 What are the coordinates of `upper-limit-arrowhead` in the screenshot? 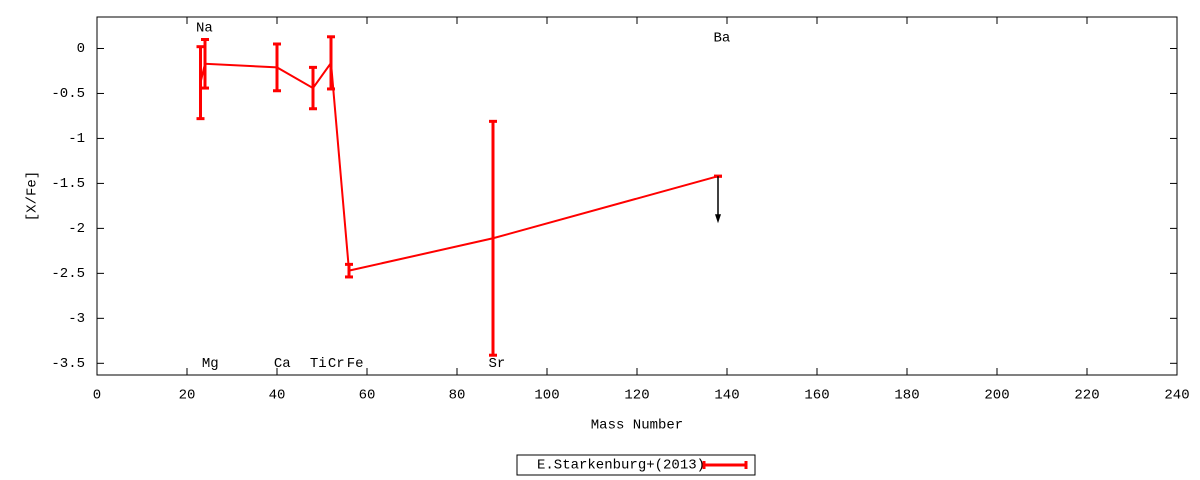 It's located at (718, 219).